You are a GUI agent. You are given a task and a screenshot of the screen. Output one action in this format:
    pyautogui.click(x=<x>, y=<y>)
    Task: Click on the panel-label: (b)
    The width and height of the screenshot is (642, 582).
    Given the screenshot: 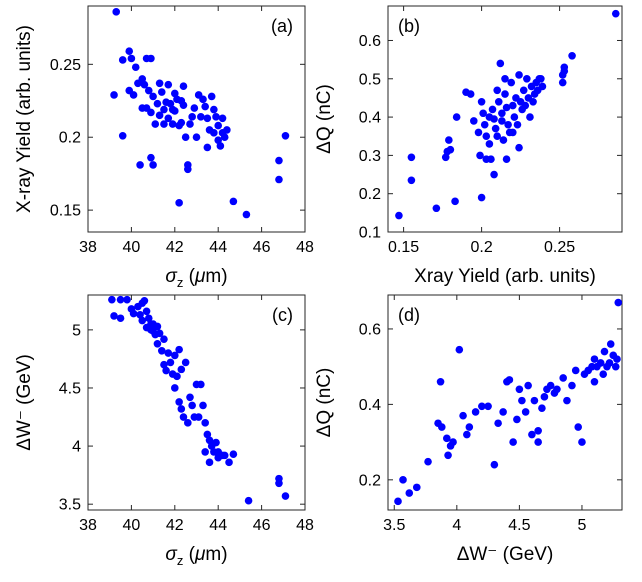 What is the action you would take?
    pyautogui.click(x=409, y=26)
    